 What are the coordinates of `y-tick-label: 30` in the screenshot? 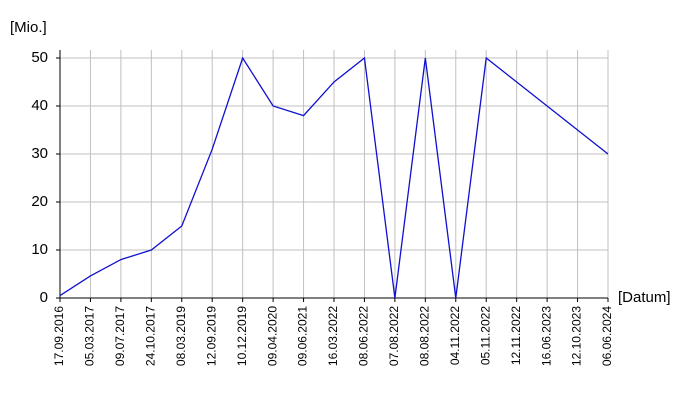 It's located at (39, 153).